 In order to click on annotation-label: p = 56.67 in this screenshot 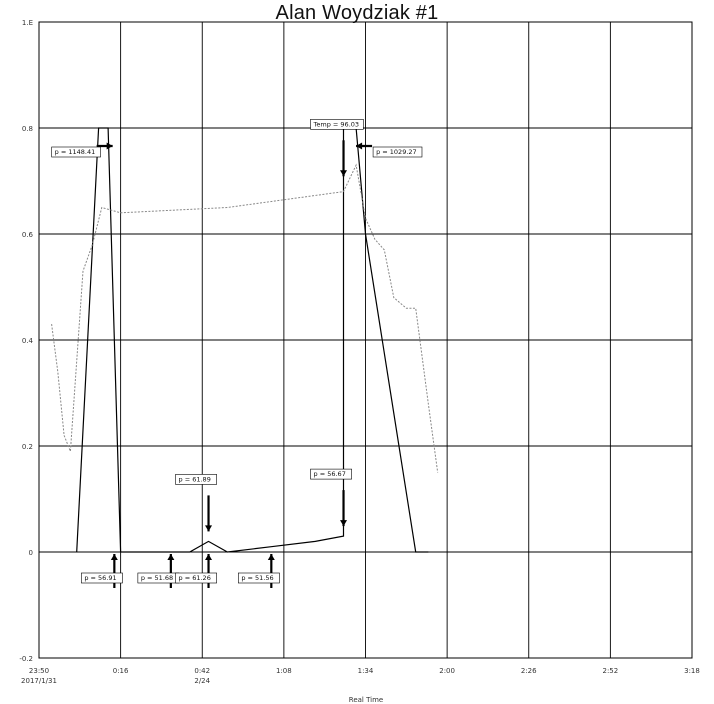, I will do `click(330, 474)`.